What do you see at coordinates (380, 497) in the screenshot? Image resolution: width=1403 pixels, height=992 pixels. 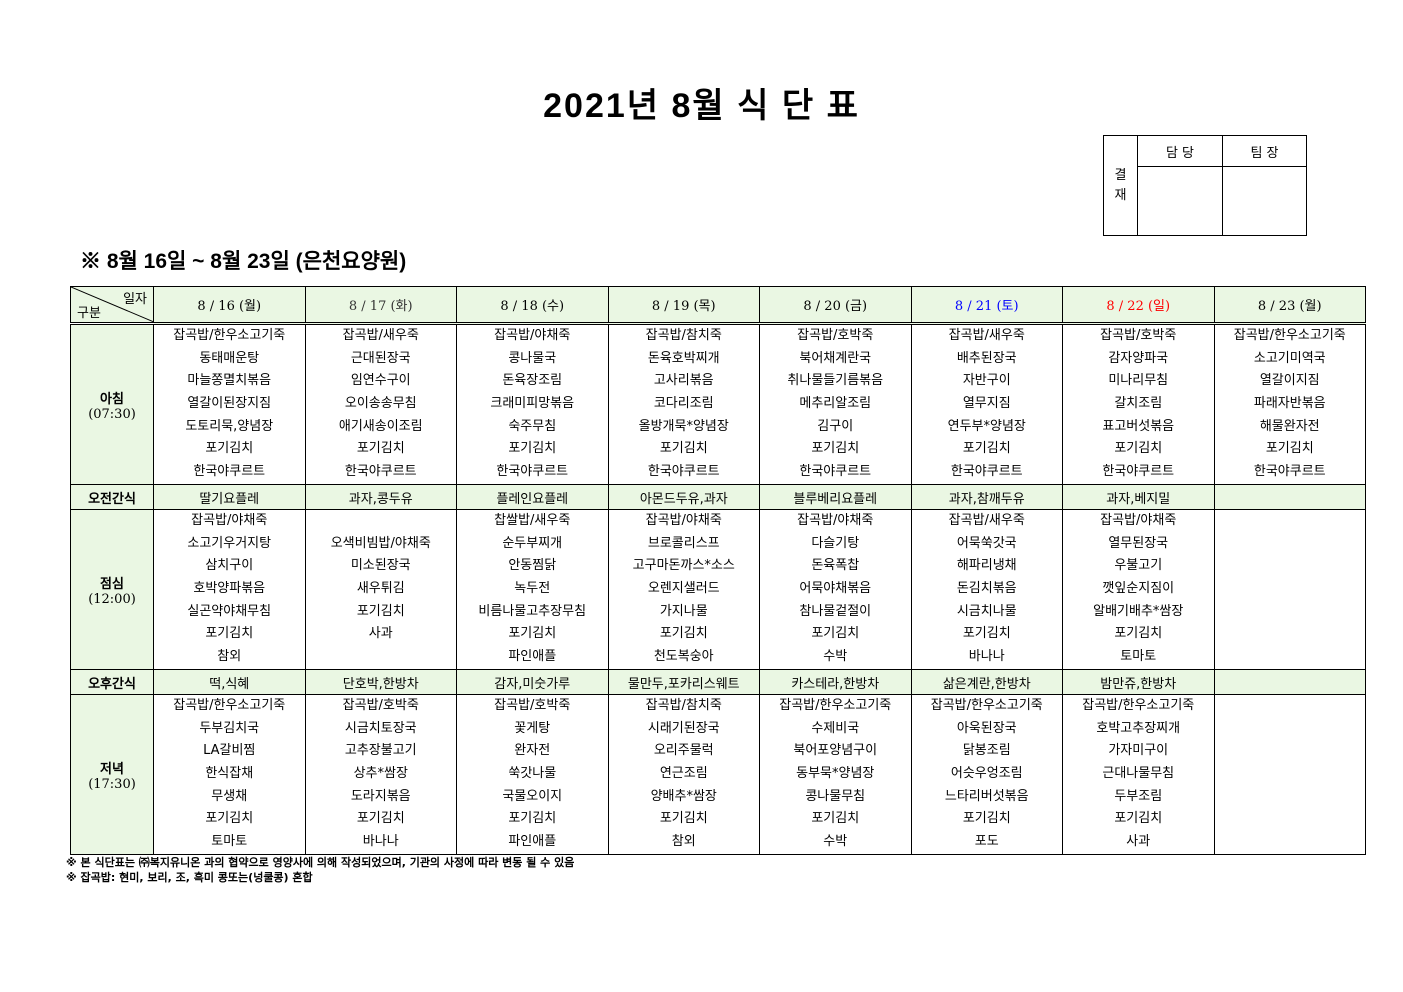 I see `menu-cell: 과자,콩두유` at bounding box center [380, 497].